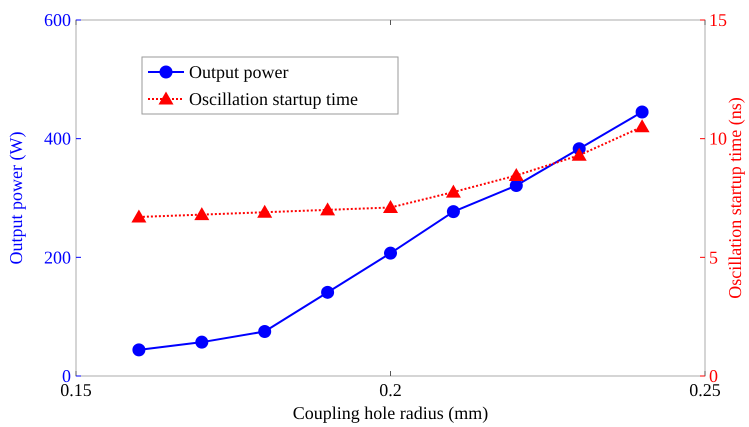 This screenshot has height=427, width=749. I want to click on legend-label: Output power, so click(238, 72).